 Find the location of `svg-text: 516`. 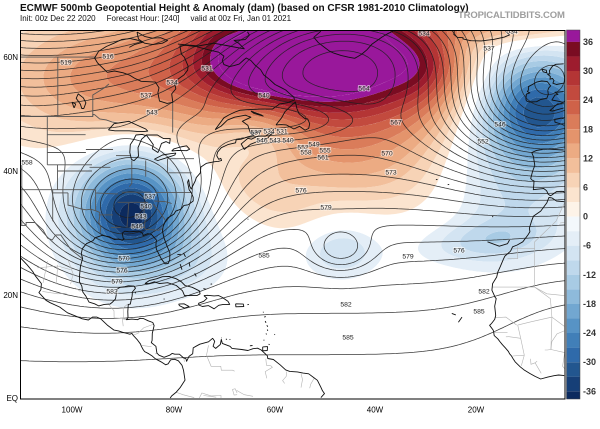

svg-text: 516 is located at coordinates (108, 56).